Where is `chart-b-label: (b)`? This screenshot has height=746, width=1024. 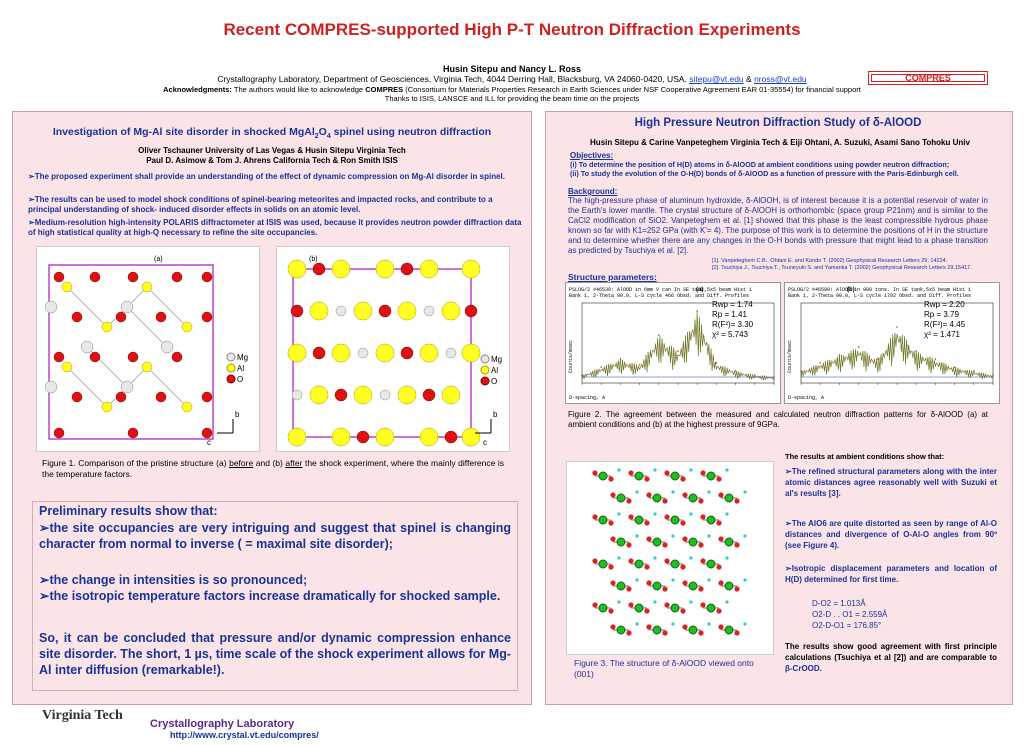 chart-b-label: (b) is located at coordinates (851, 290).